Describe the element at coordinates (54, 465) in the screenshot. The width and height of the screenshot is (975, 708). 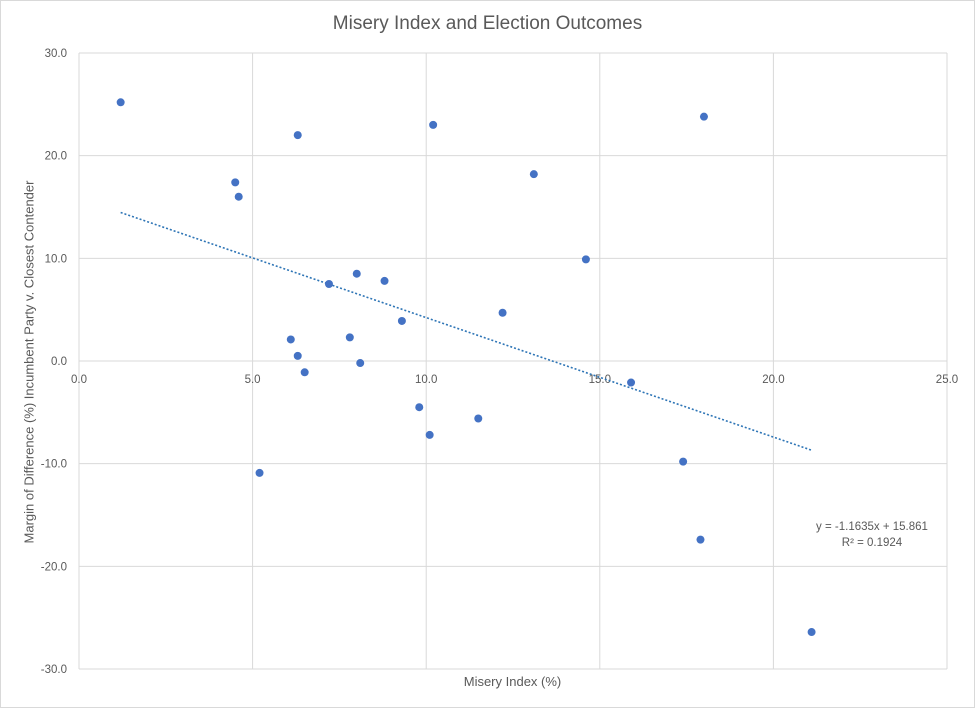
I see `y-tick-label: -10.0` at that location.